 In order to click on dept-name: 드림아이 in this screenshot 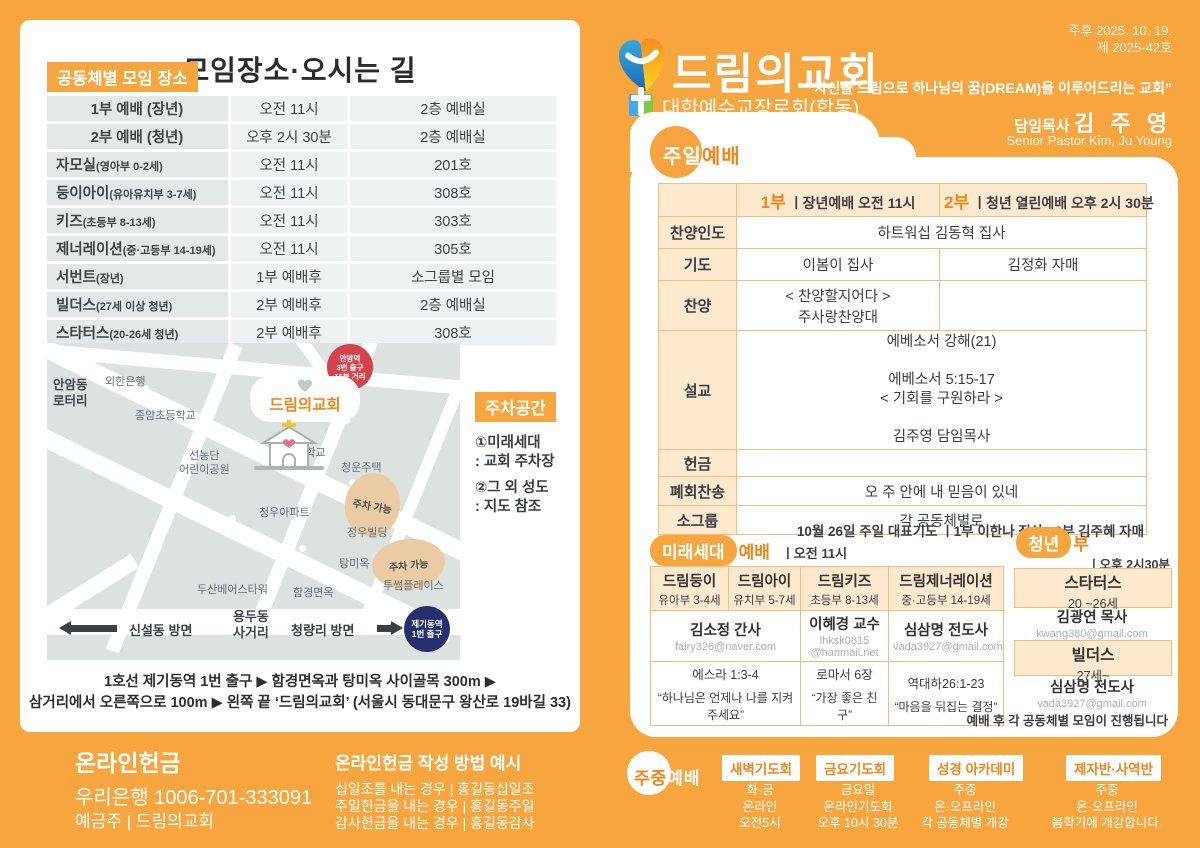, I will do `click(764, 581)`.